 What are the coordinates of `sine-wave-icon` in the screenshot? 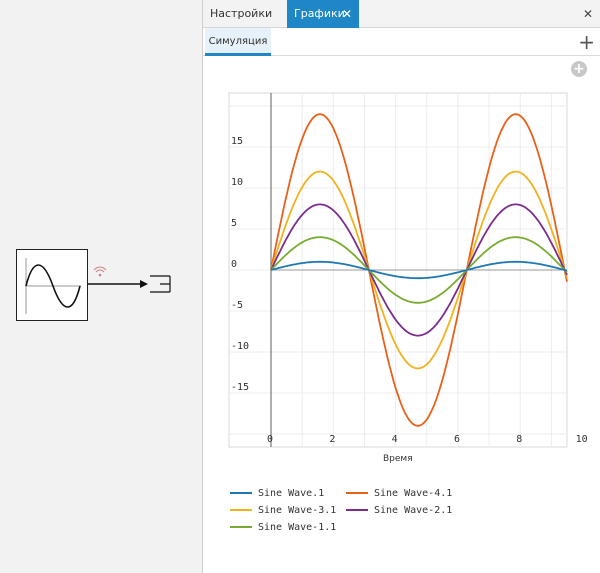 It's located at (53, 286).